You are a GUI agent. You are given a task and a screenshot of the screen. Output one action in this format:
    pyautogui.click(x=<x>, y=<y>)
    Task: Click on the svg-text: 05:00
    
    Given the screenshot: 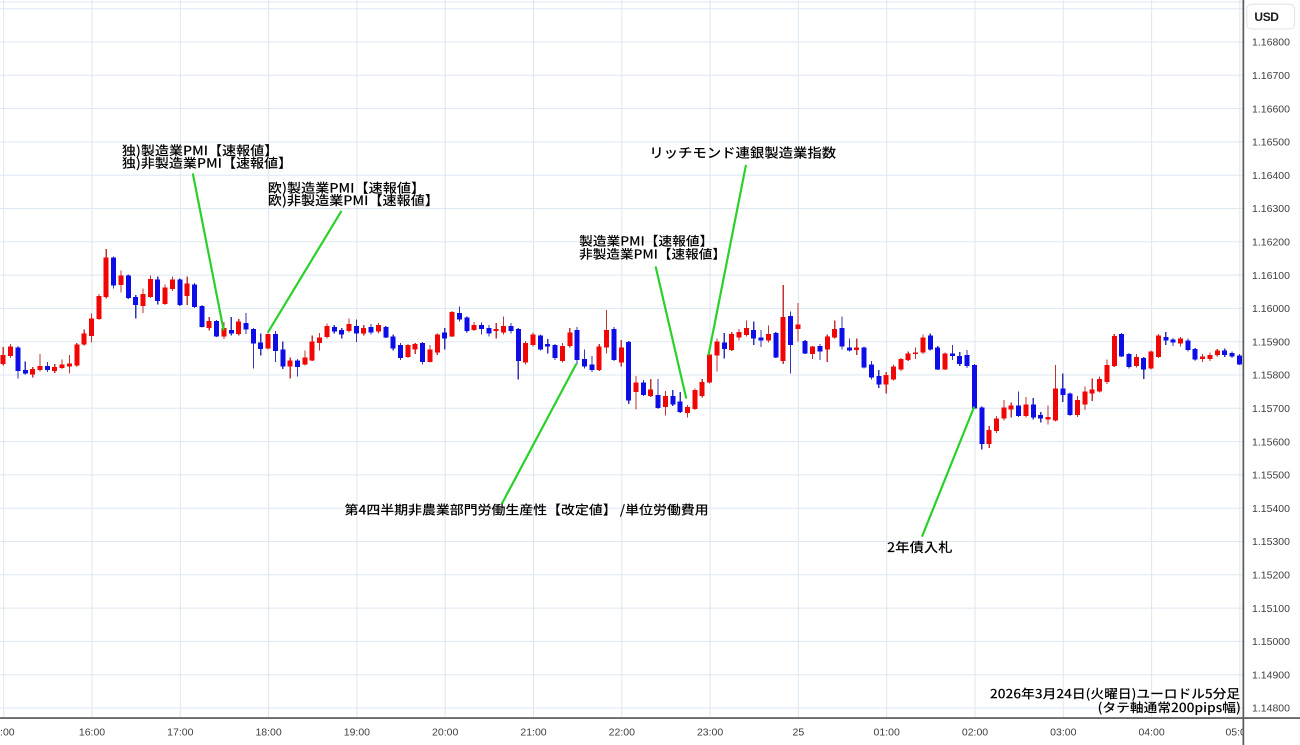 What is the action you would take?
    pyautogui.click(x=1238, y=733)
    